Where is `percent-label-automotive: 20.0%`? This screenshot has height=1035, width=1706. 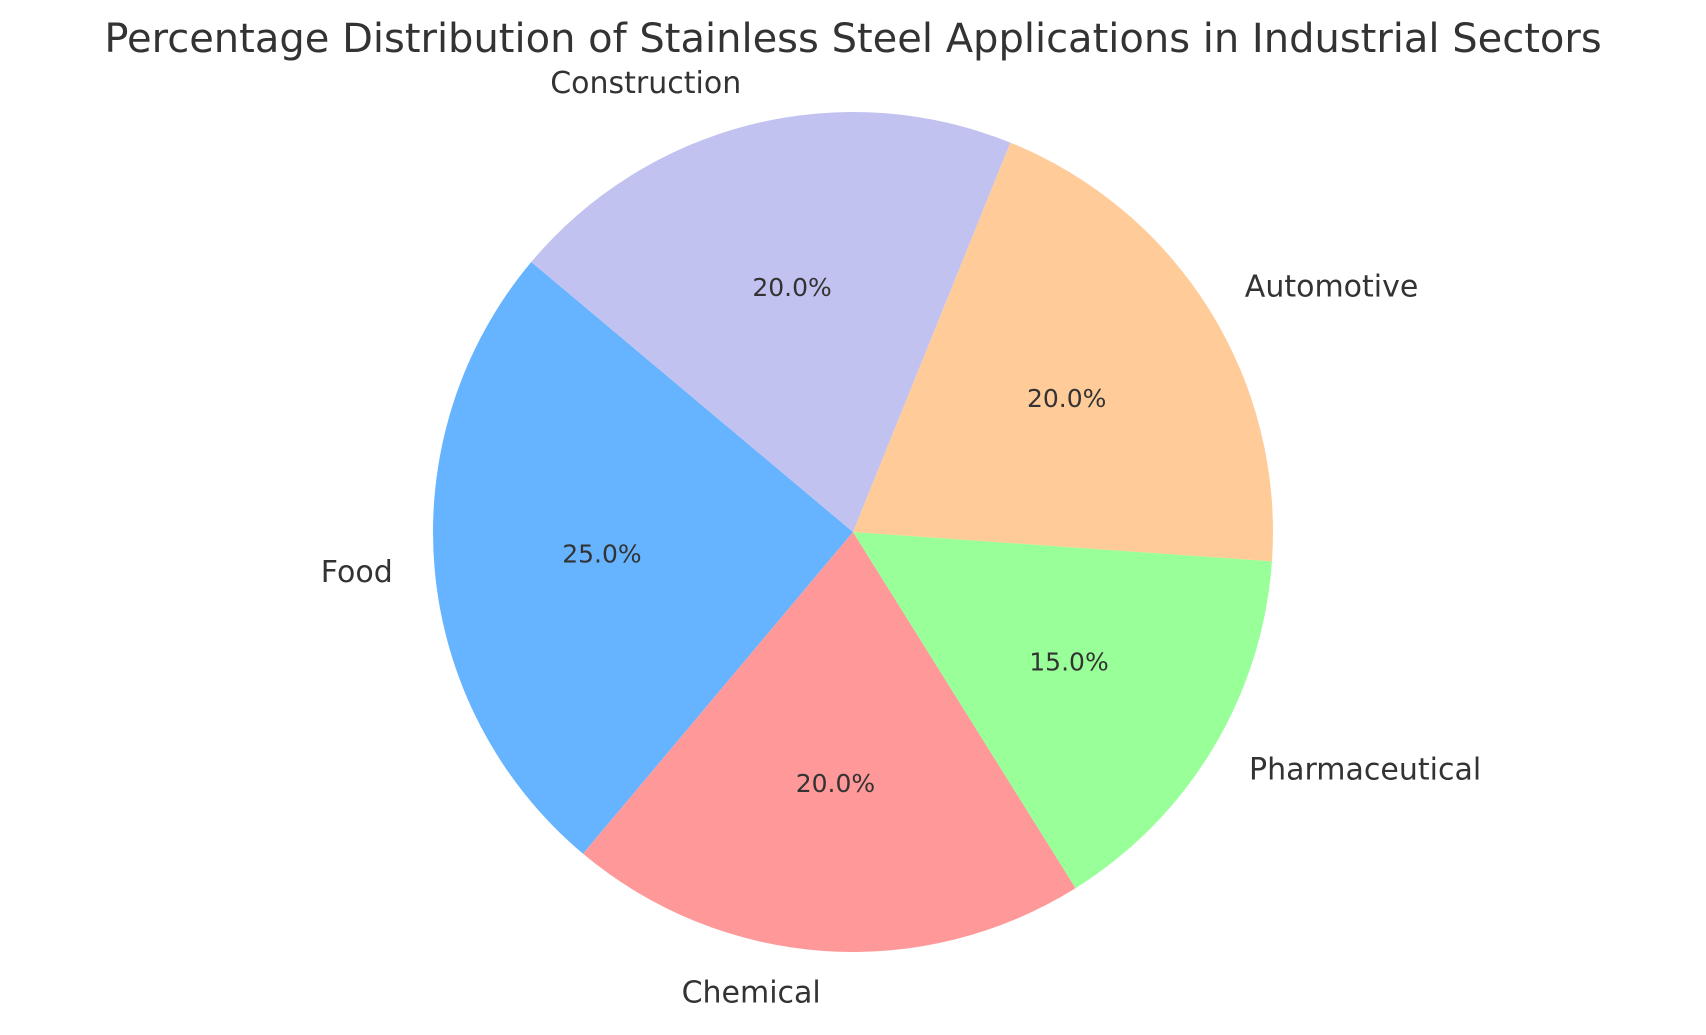 percent-label-automotive: 20.0% is located at coordinates (1066, 398).